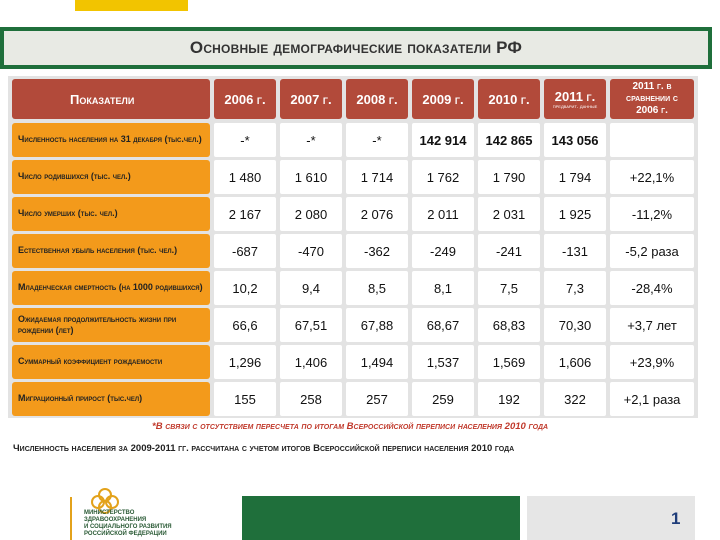 Image resolution: width=720 pixels, height=540 pixels. Describe the element at coordinates (443, 325) in the screenshot. I see `value-cell: 68,67` at that location.